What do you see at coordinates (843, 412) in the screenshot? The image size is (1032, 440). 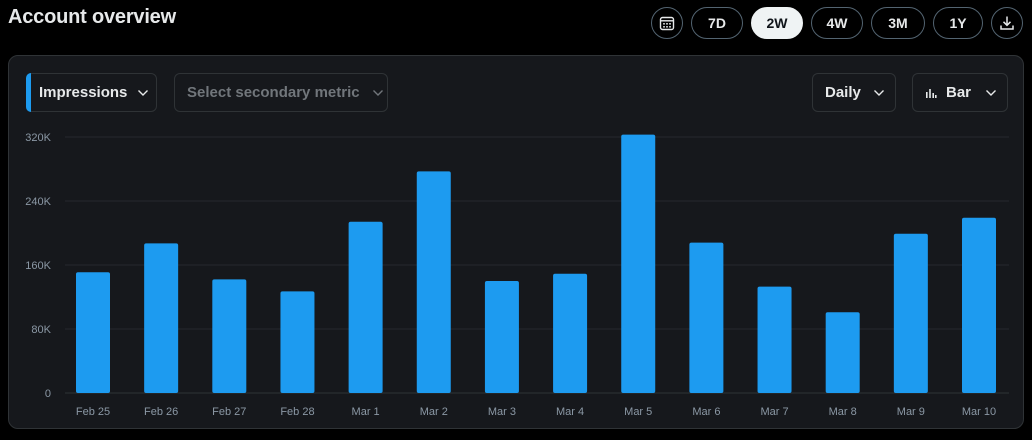 I see `x-tick-label: Mar 8` at bounding box center [843, 412].